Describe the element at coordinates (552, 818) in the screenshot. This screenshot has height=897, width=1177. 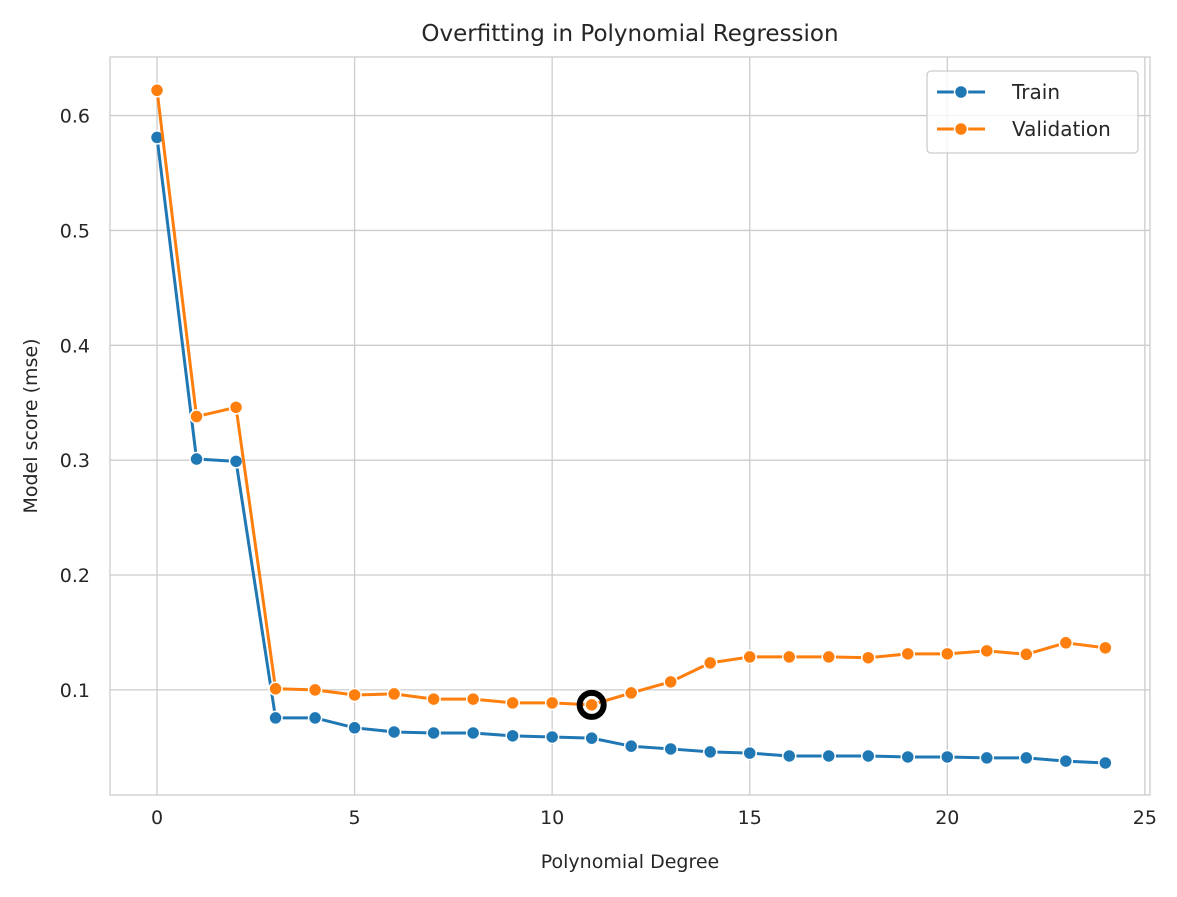
I see `x-tick-label: 10` at that location.